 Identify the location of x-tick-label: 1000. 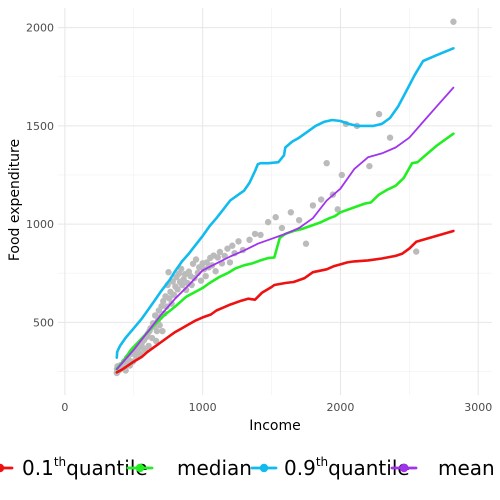
(203, 407).